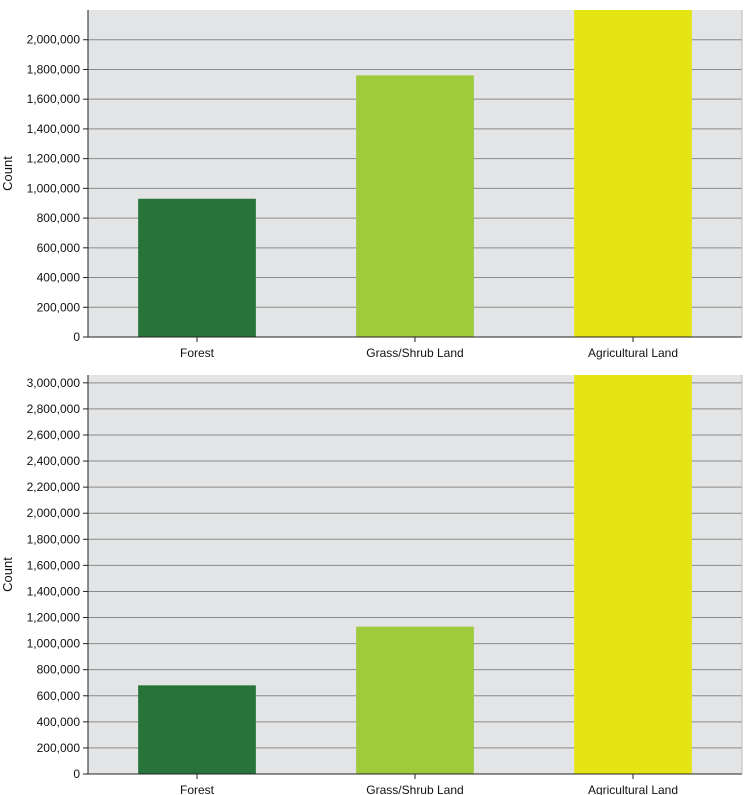 This screenshot has height=795, width=750. Describe the element at coordinates (54, 487) in the screenshot. I see `y-tick-label: 2,200,000` at that location.